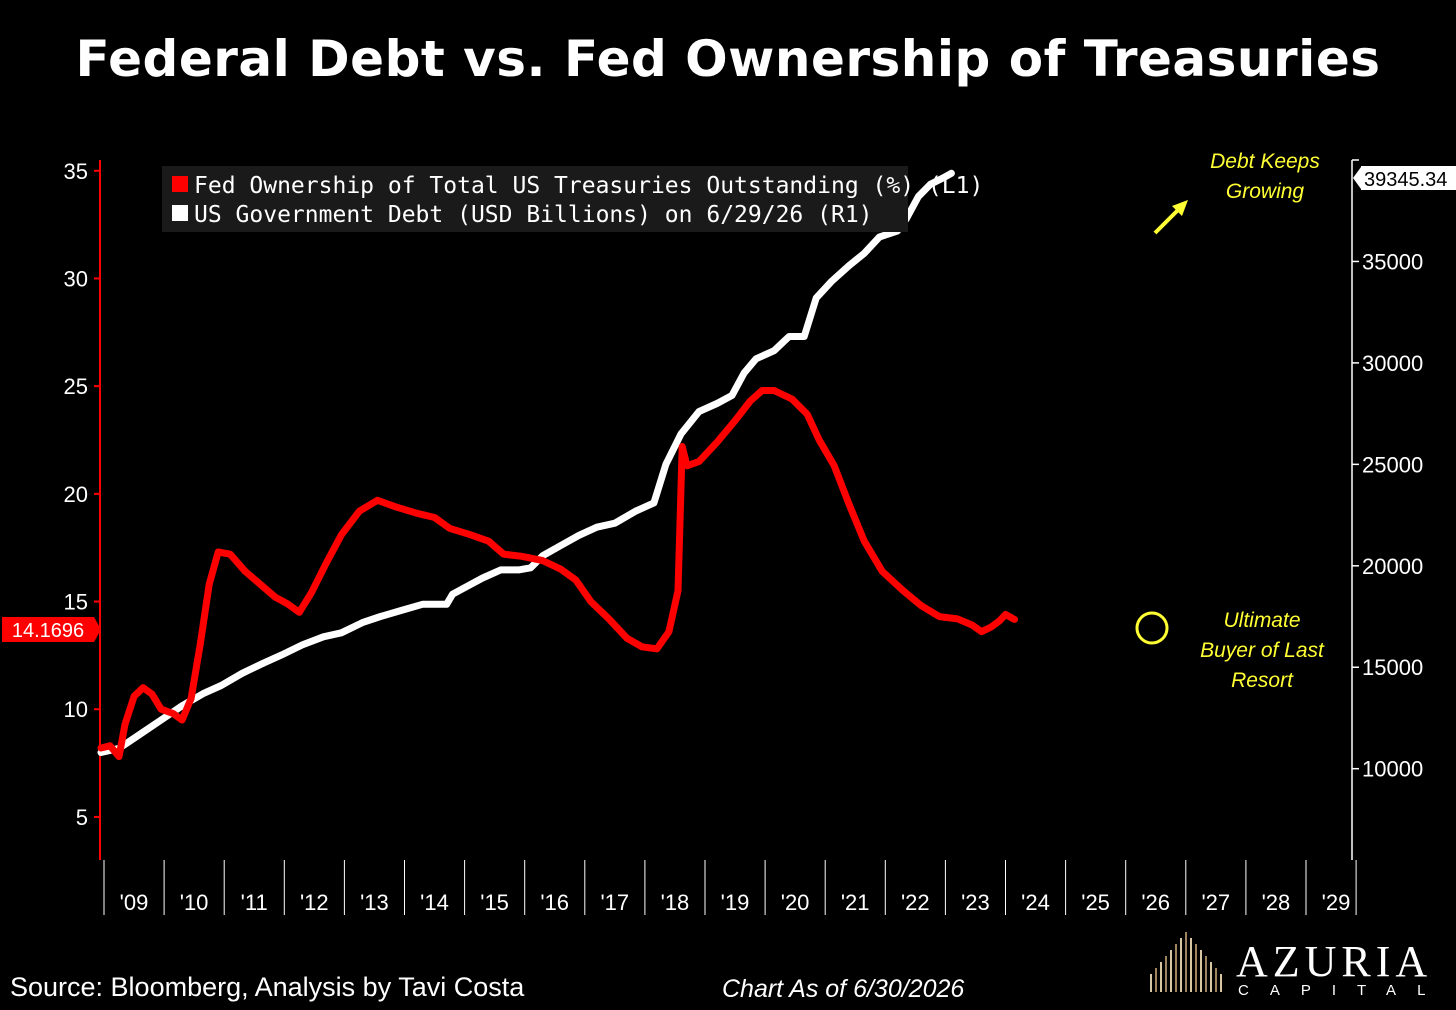 This screenshot has height=1010, width=1456. Describe the element at coordinates (76, 494) in the screenshot. I see `left-tick-label: 20` at that location.